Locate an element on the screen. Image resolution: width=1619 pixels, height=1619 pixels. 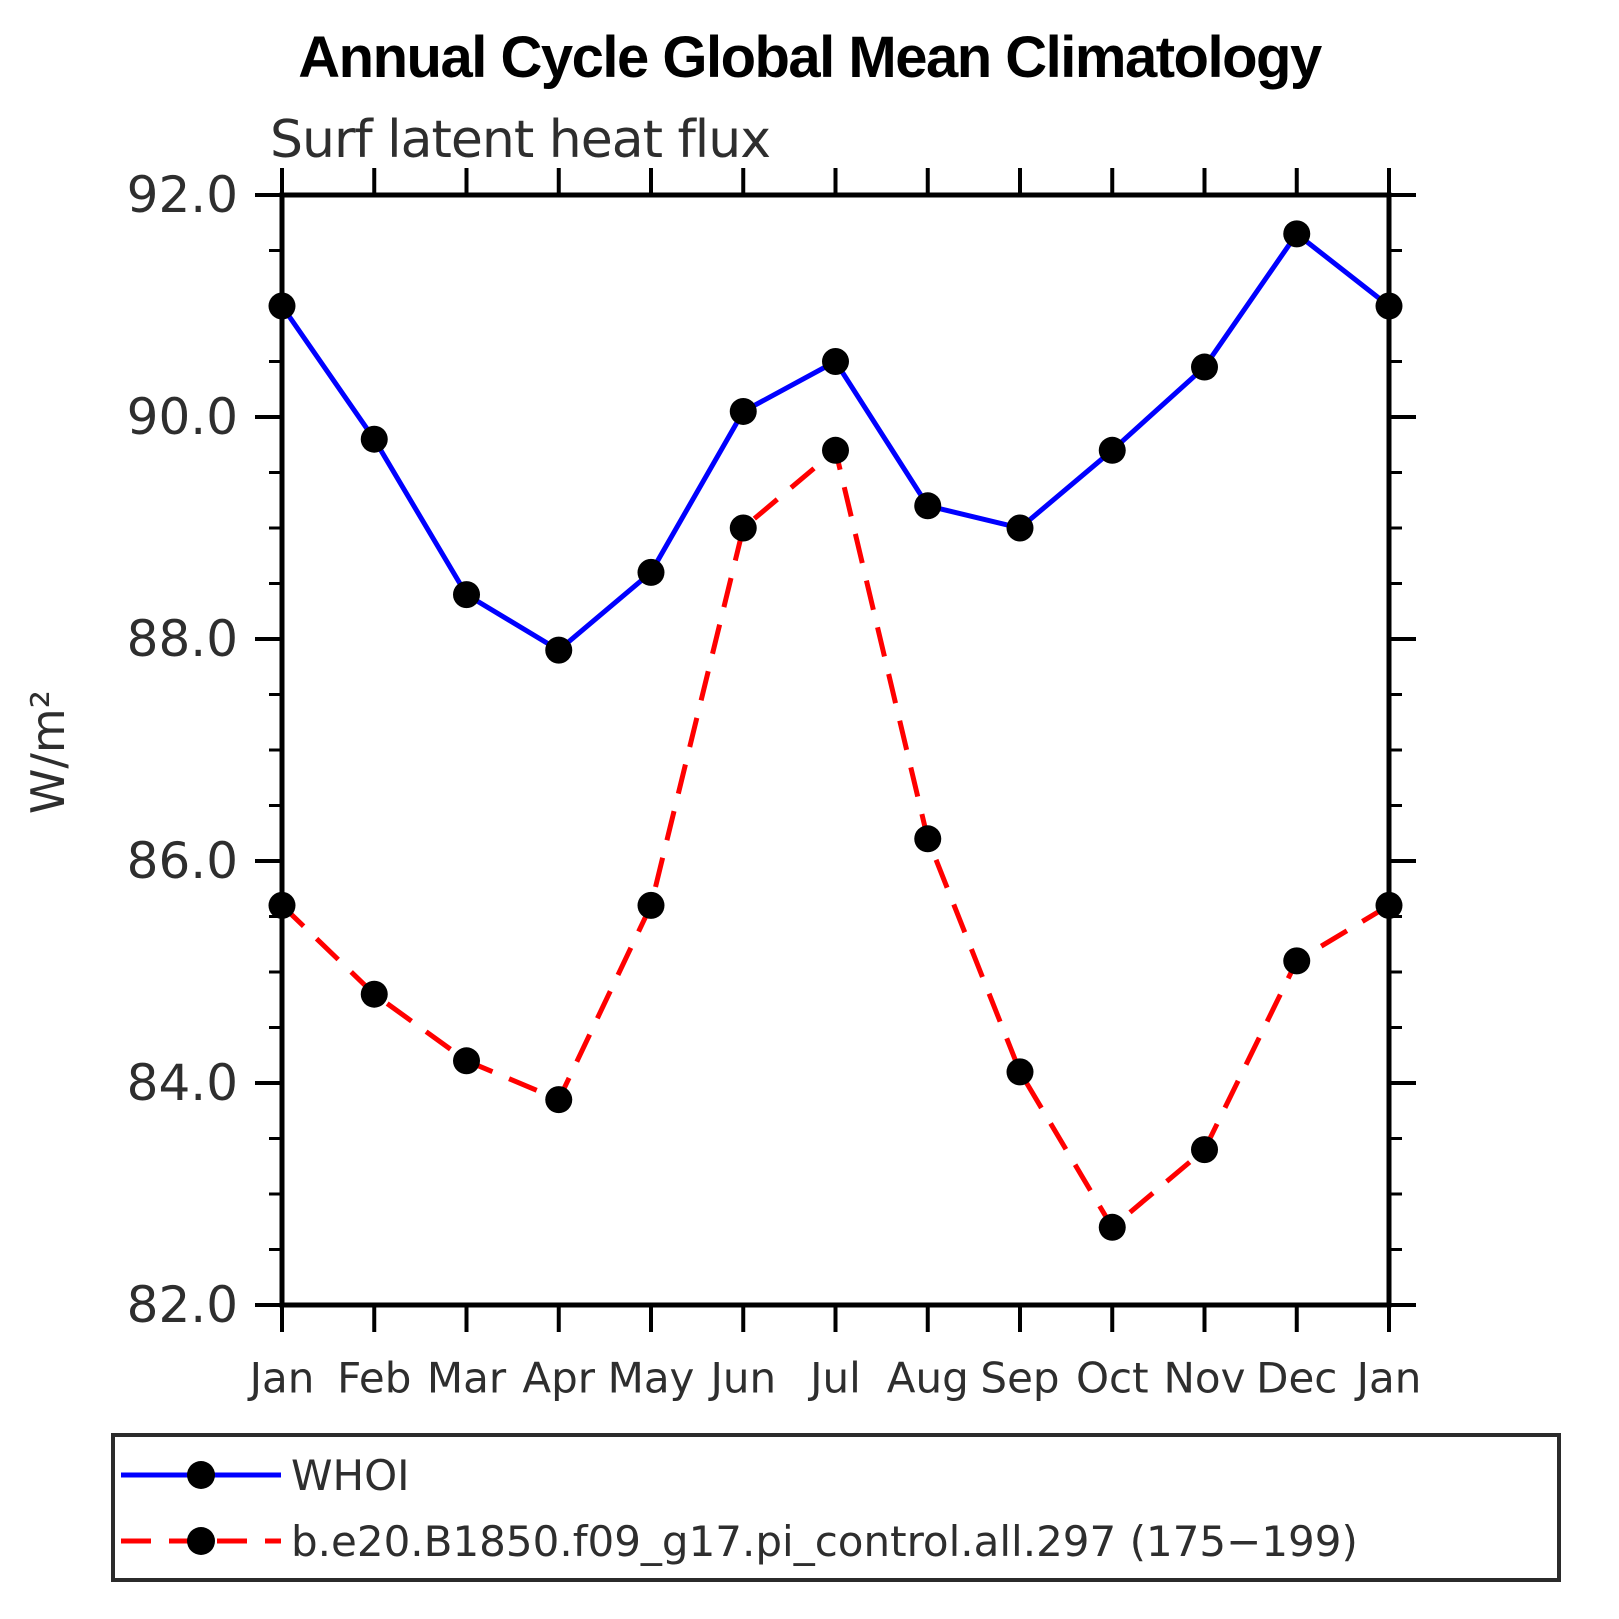
x-tick-label: Oct is located at coordinates (1112, 1378).